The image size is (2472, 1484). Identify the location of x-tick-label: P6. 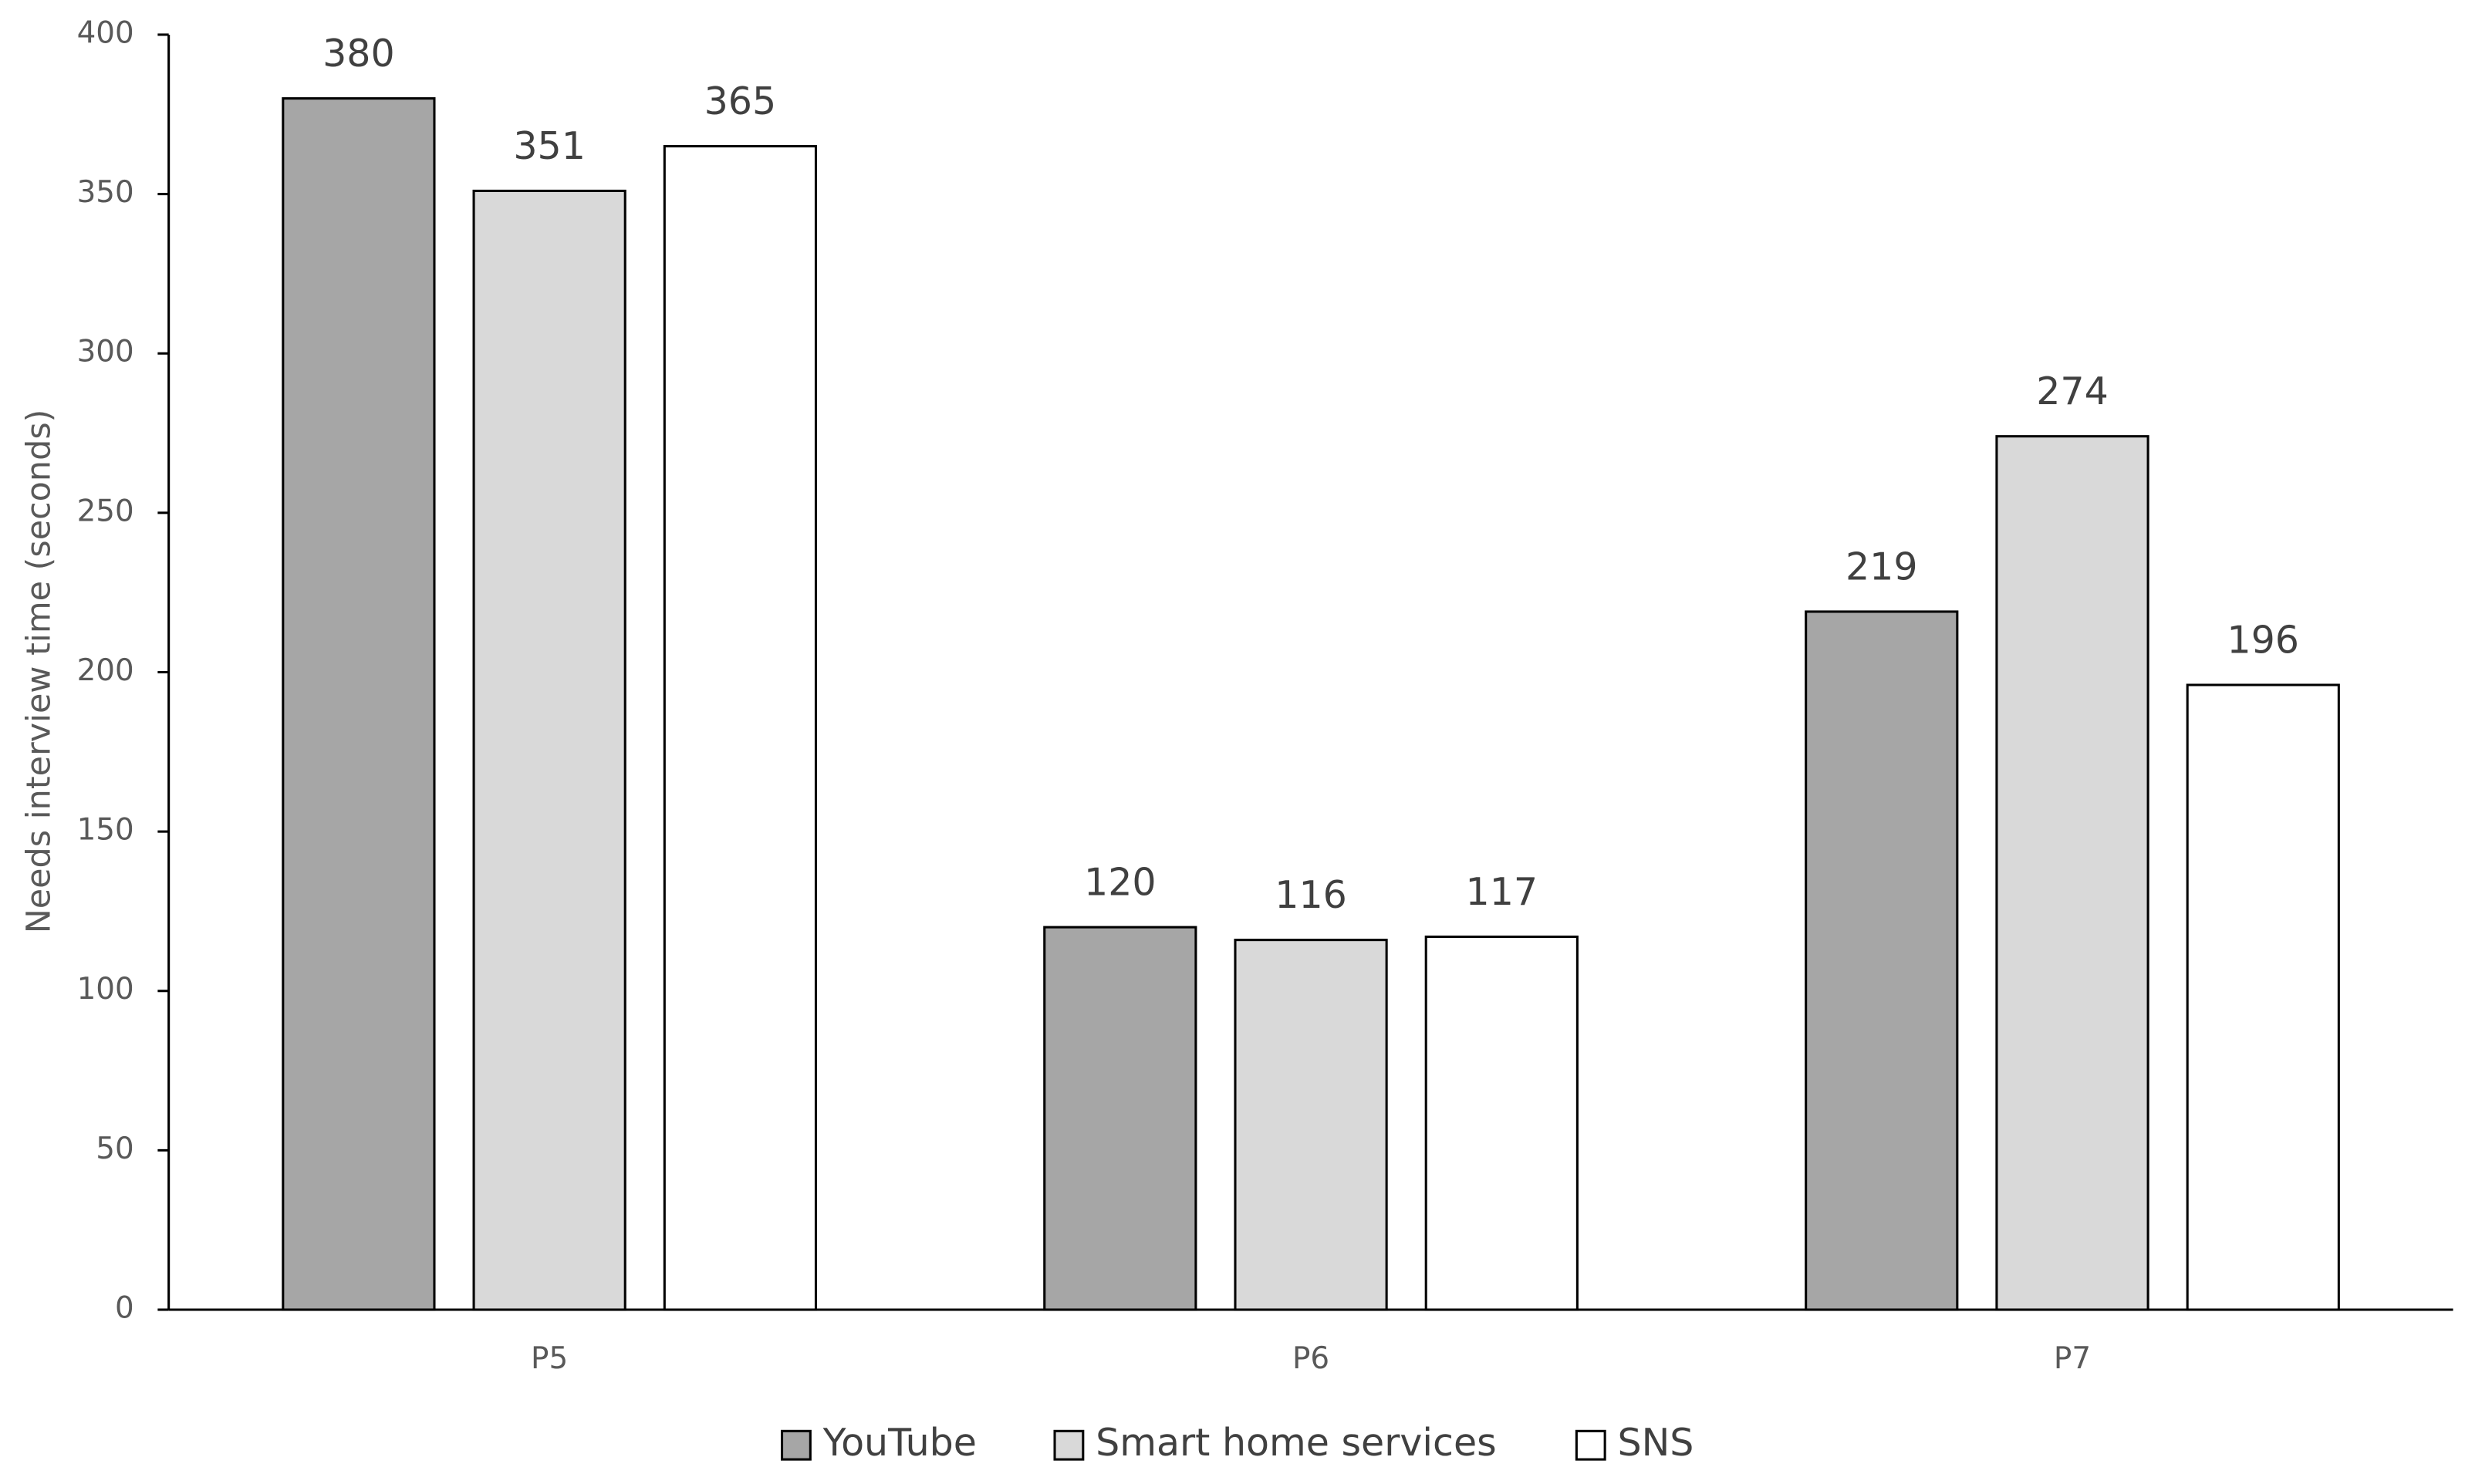
(1310, 1358).